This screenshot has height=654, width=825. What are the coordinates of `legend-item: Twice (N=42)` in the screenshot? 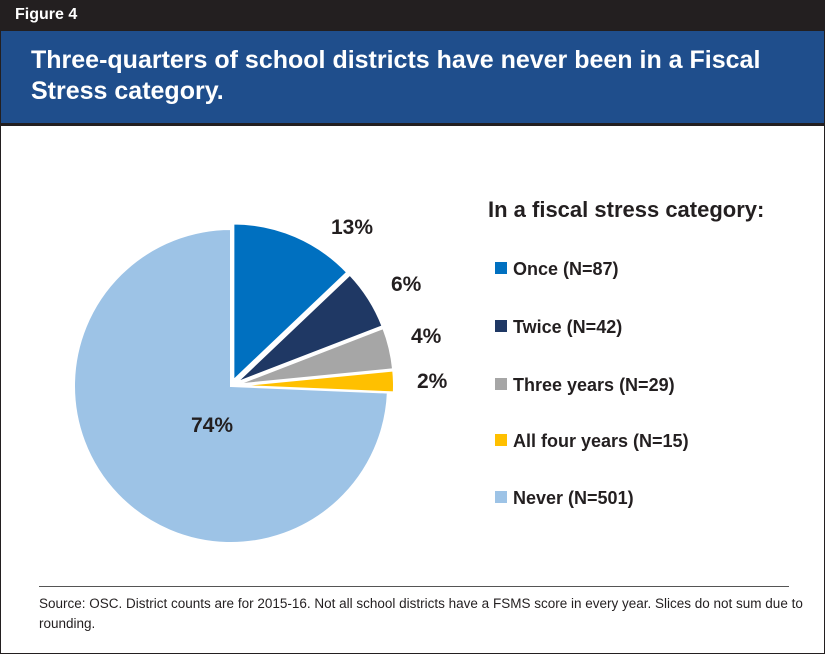 It's located at (558, 327).